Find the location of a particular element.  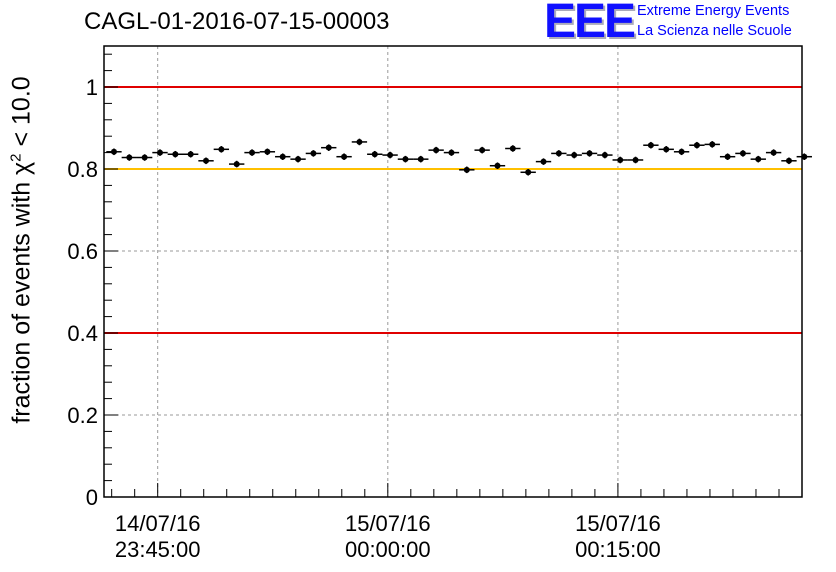

chart-title: CAGL-01-2016-07-15-00003 is located at coordinates (237, 21).